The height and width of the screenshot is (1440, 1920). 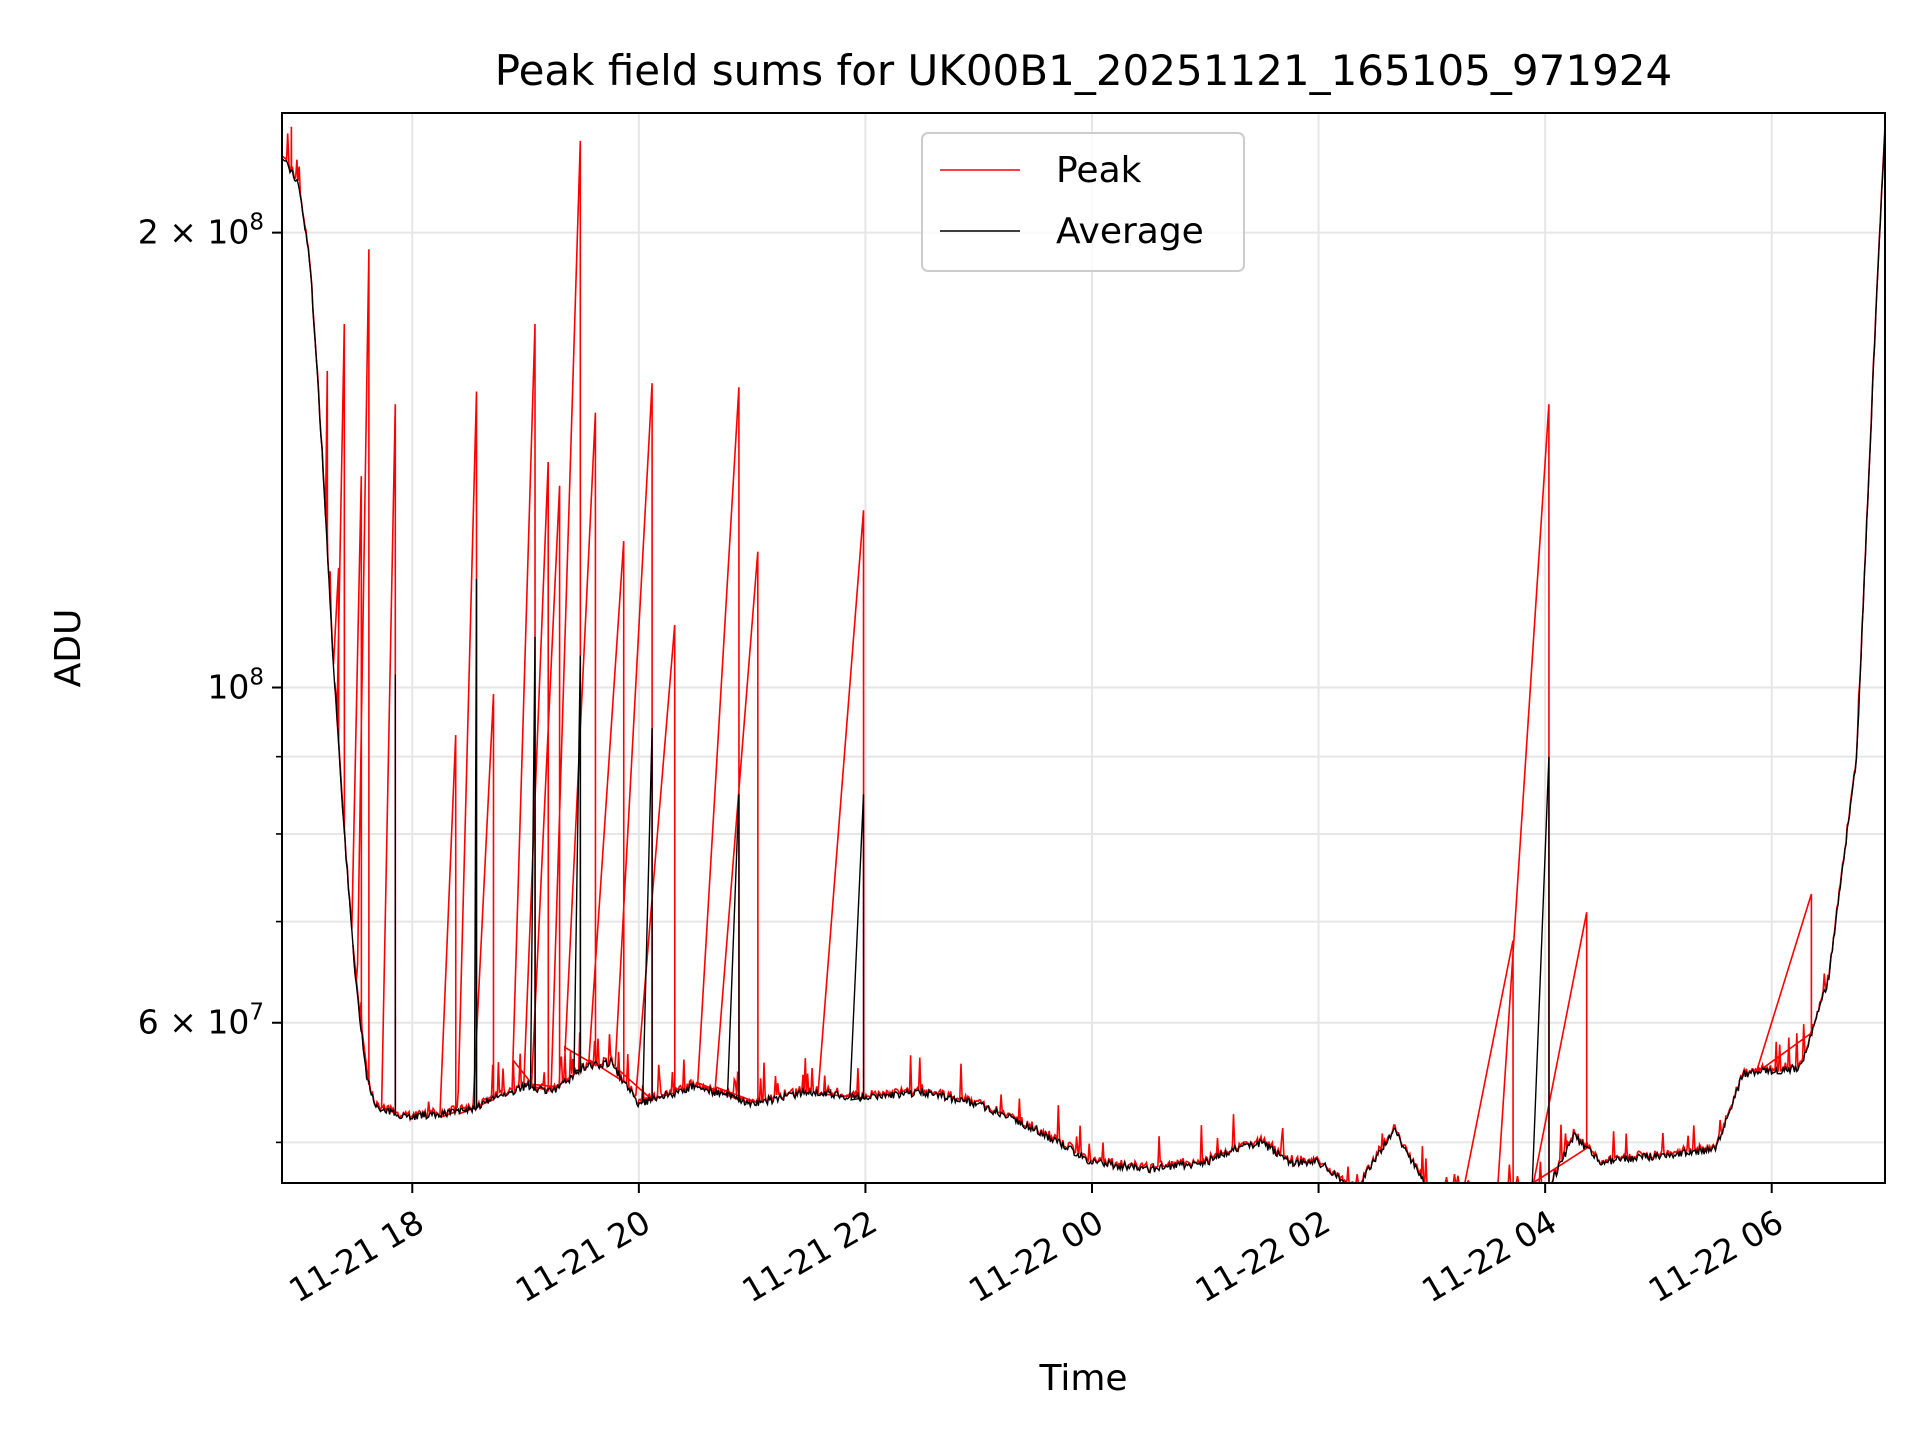 What do you see at coordinates (68, 648) in the screenshot?
I see `y-axis-title: ADU` at bounding box center [68, 648].